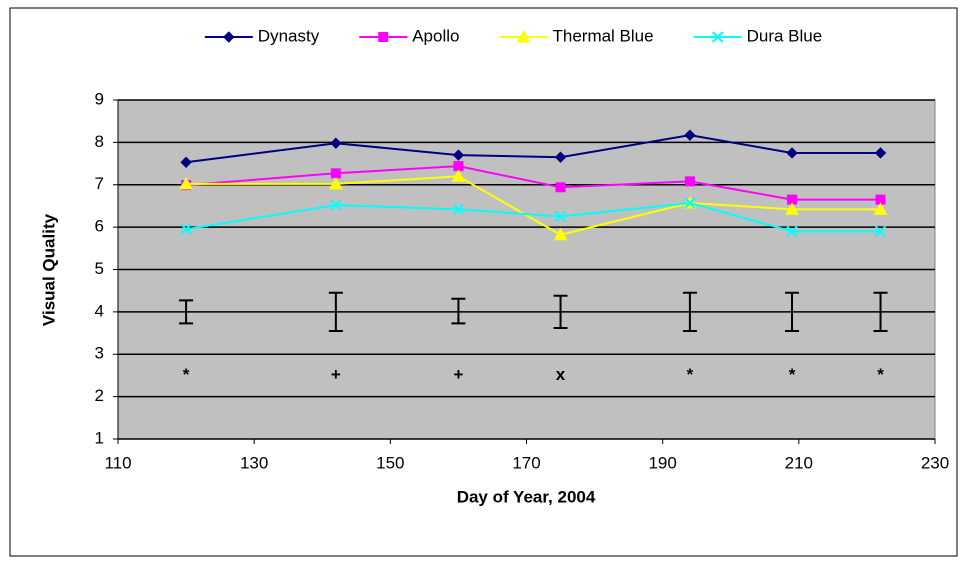  Describe the element at coordinates (799, 462) in the screenshot. I see `x-tick-label: 210` at that location.